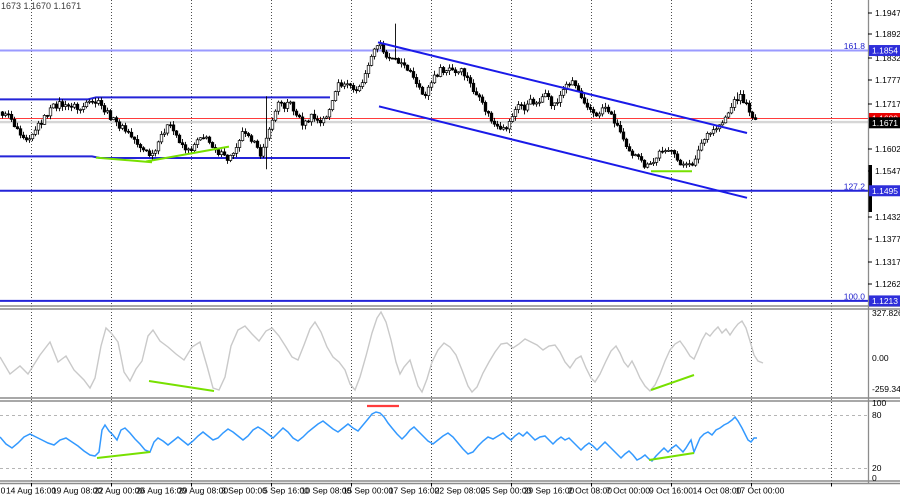 The height and width of the screenshot is (500, 900). What do you see at coordinates (887, 13) in the screenshot?
I see `price-tick-label: 1.1947` at bounding box center [887, 13].